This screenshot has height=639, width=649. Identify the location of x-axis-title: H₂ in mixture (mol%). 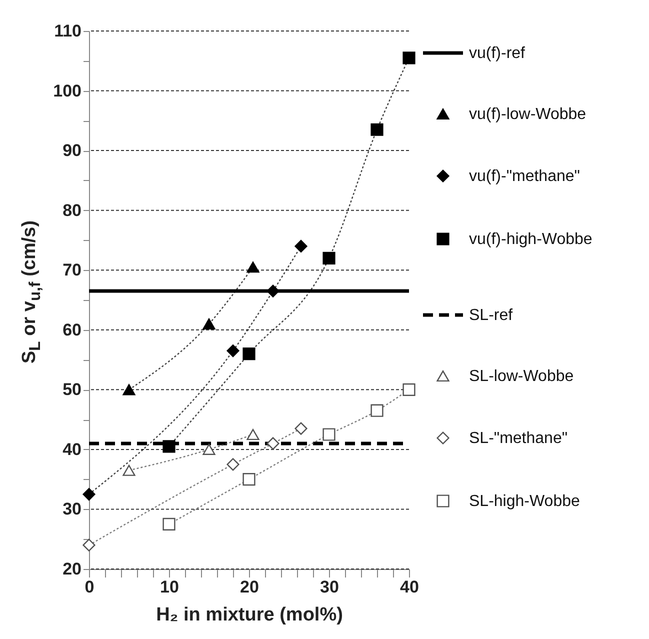
(249, 615).